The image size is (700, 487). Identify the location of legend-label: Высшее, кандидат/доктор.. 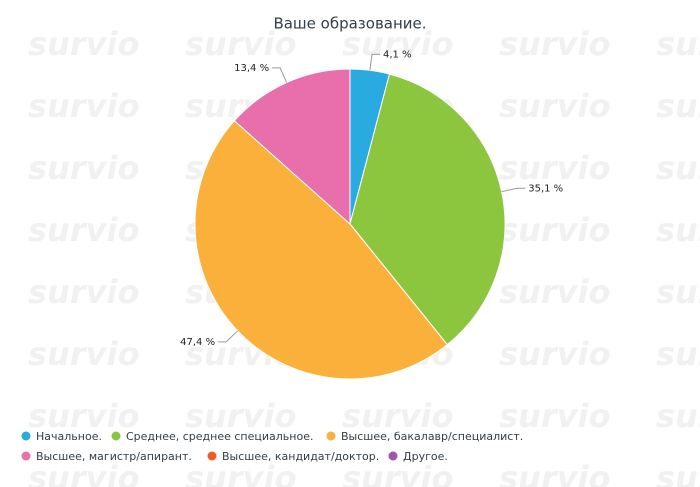
(300, 456).